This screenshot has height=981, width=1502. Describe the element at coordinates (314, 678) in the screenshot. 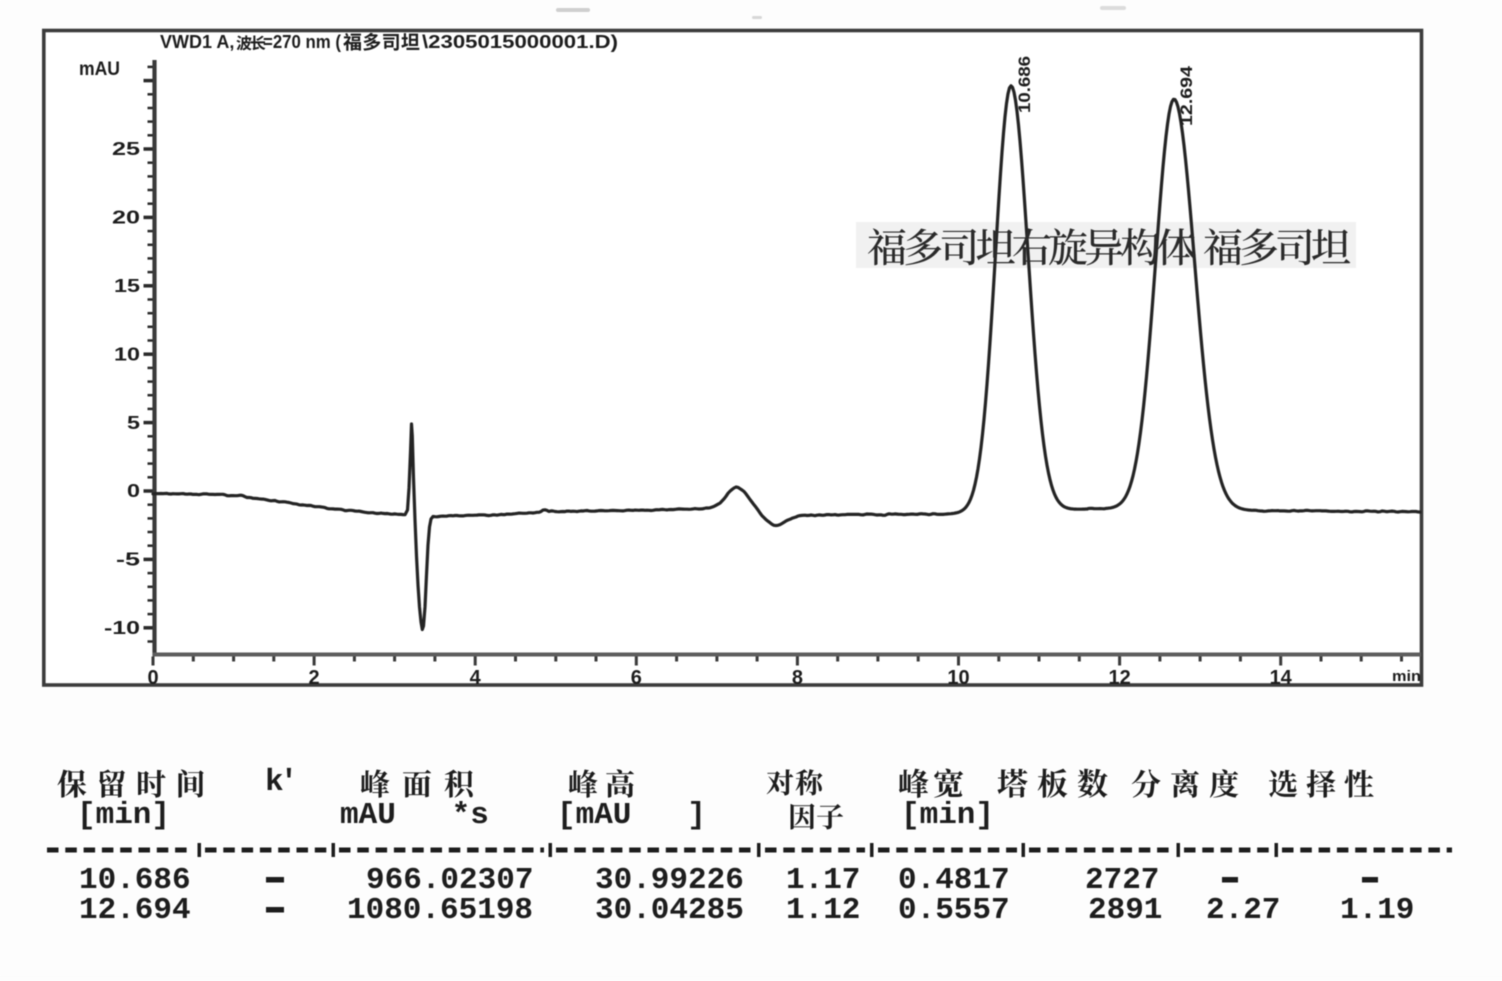

I see `svg-text: 2` at that location.